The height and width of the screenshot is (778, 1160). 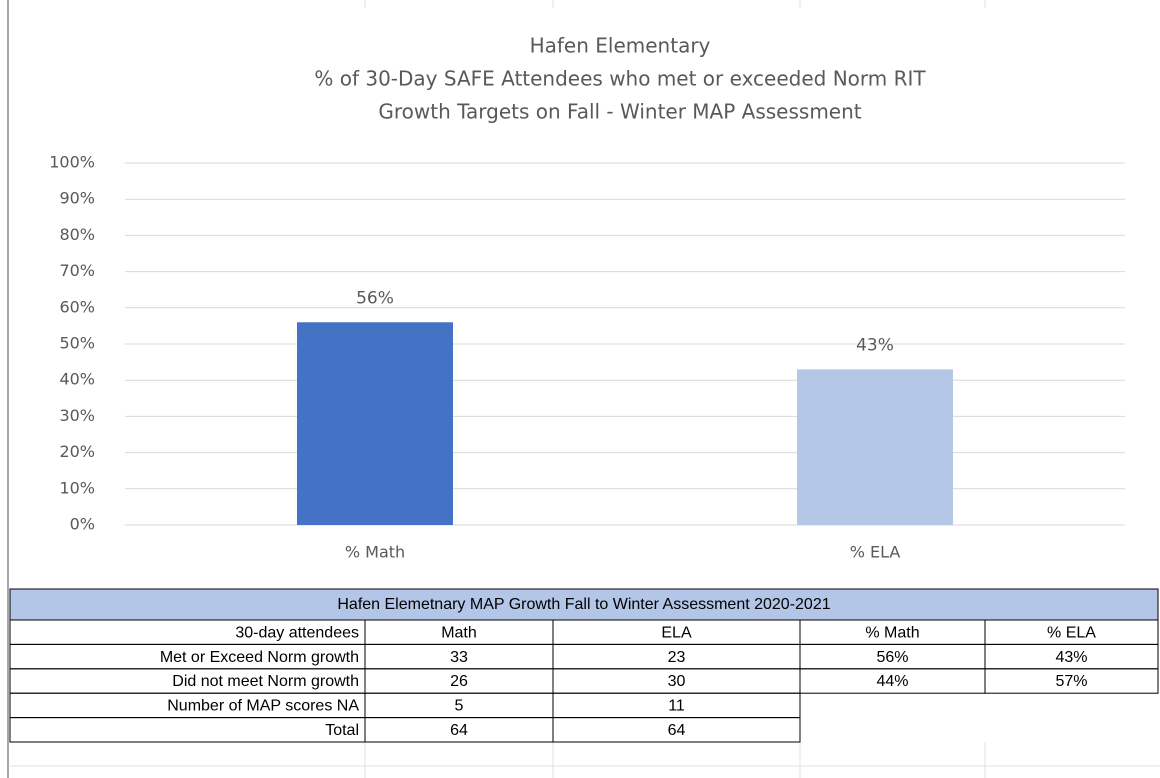 What do you see at coordinates (77, 306) in the screenshot?
I see `y-tick-label: 60%` at bounding box center [77, 306].